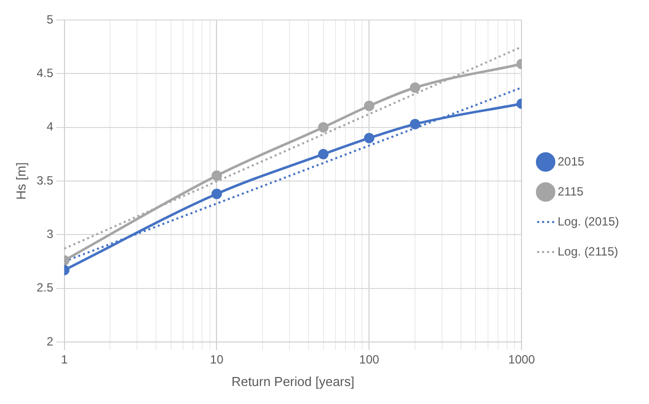 This screenshot has width=649, height=404. Describe the element at coordinates (64, 359) in the screenshot. I see `x-tick-label: 1` at that location.